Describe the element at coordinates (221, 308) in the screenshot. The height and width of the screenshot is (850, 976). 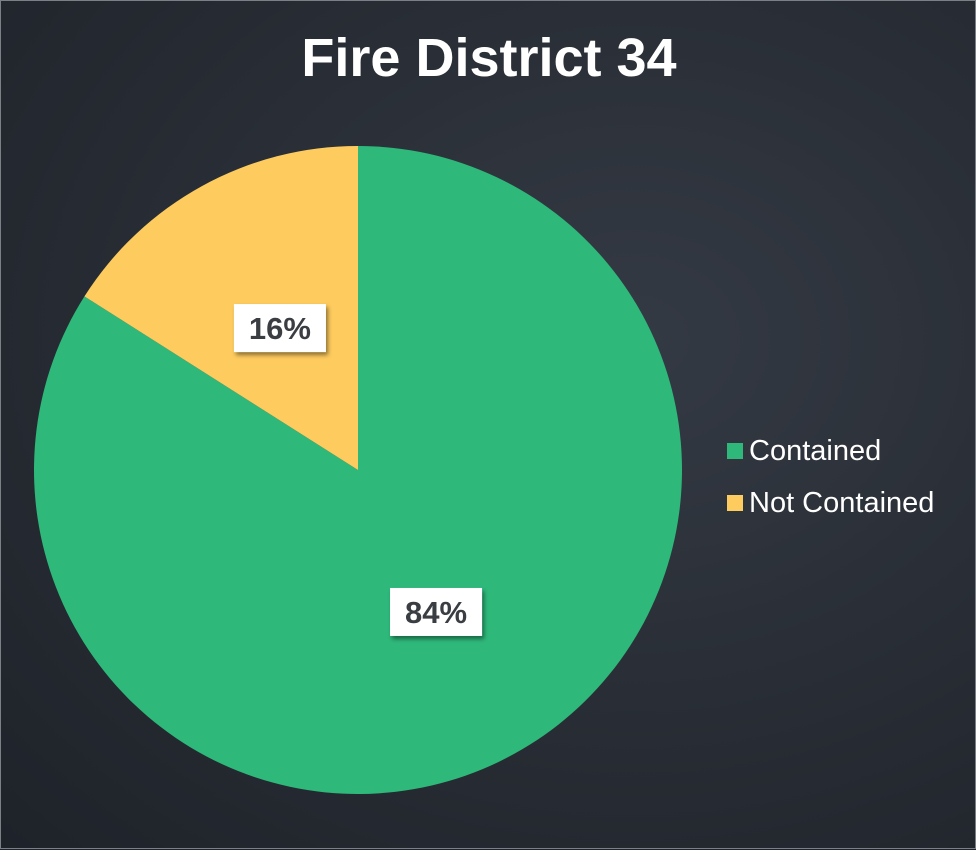
I see `pie-slice-not-contained` at that location.